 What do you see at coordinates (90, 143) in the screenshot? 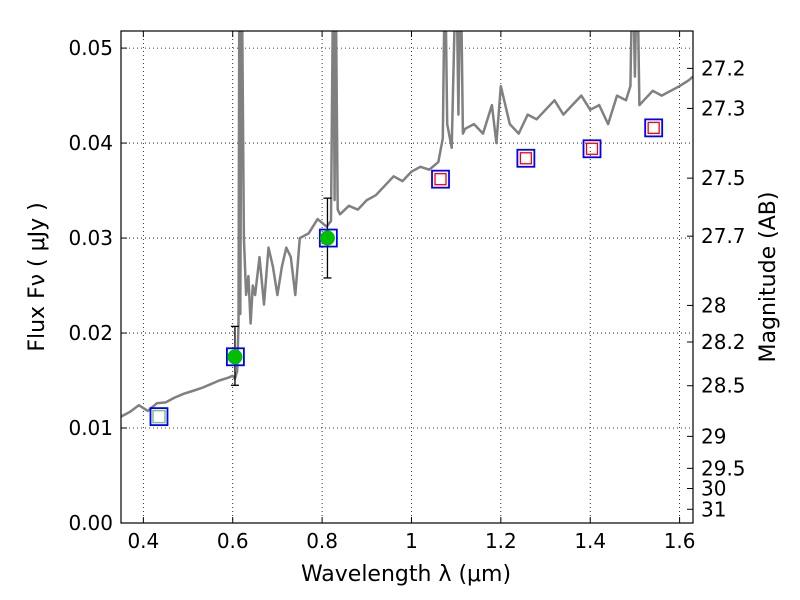
I see `y-tick-label: 0.04` at bounding box center [90, 143].